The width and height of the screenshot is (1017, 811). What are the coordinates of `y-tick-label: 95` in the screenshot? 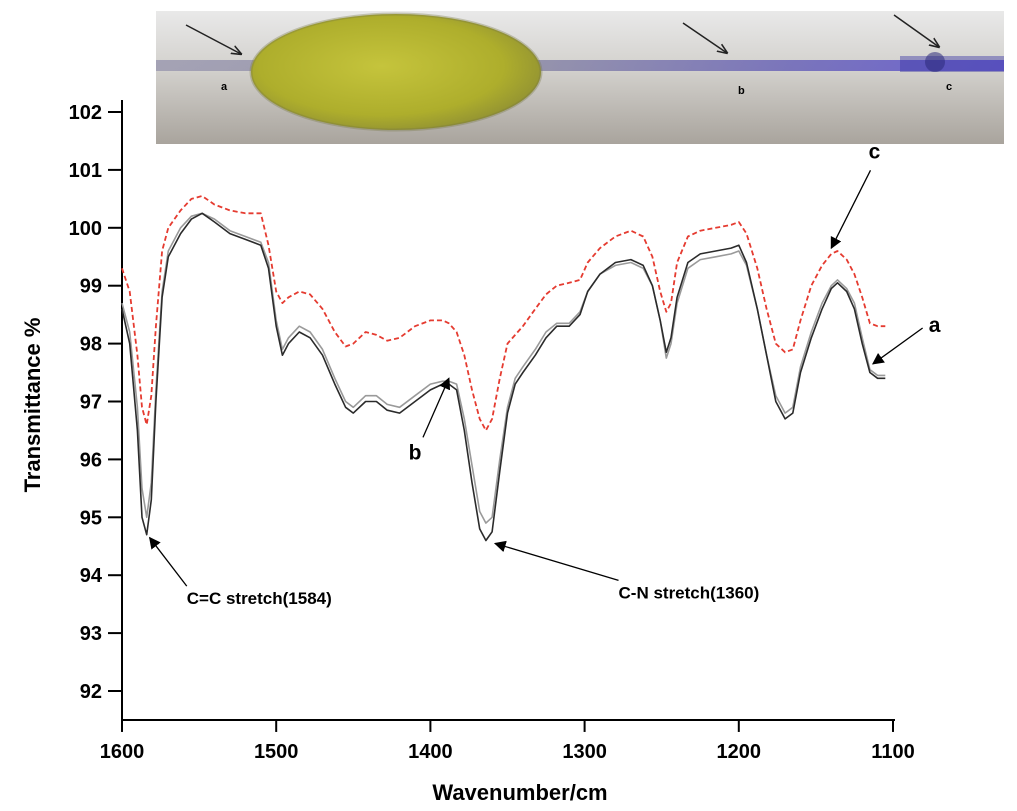 It's located at (91, 518).